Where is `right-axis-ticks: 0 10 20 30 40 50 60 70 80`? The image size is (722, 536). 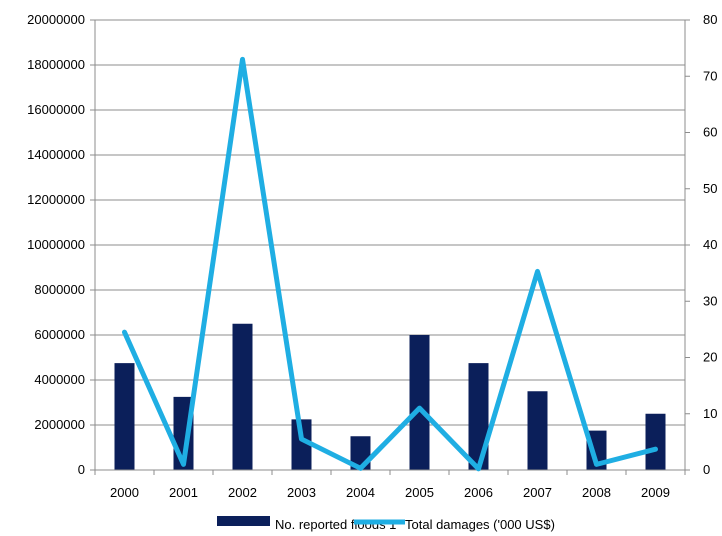 right-axis-ticks: 0 10 20 30 40 50 60 70 80 is located at coordinates (701, 244).